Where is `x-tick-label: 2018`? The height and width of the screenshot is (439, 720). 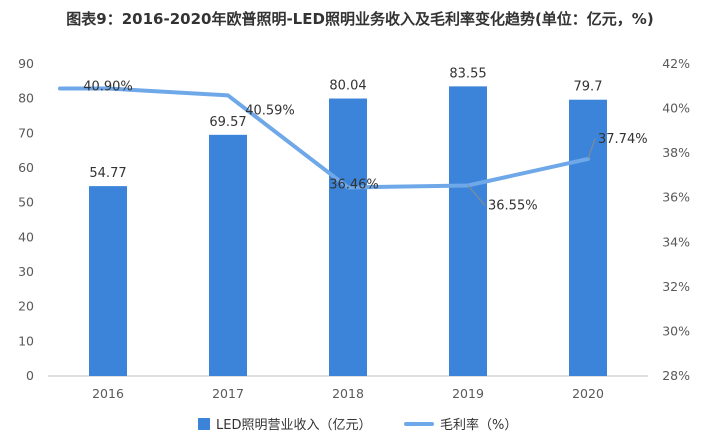 x-tick-label: 2018 is located at coordinates (348, 393).